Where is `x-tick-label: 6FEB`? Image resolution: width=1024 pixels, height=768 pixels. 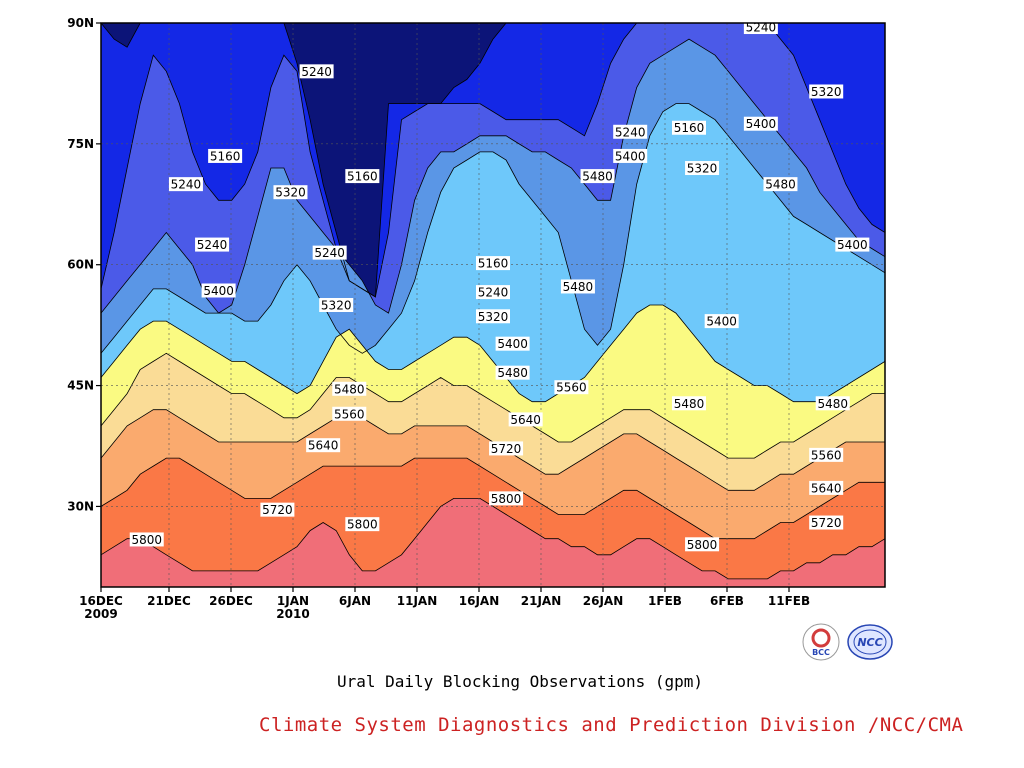
x-tick-label: 6FEB is located at coordinates (727, 601).